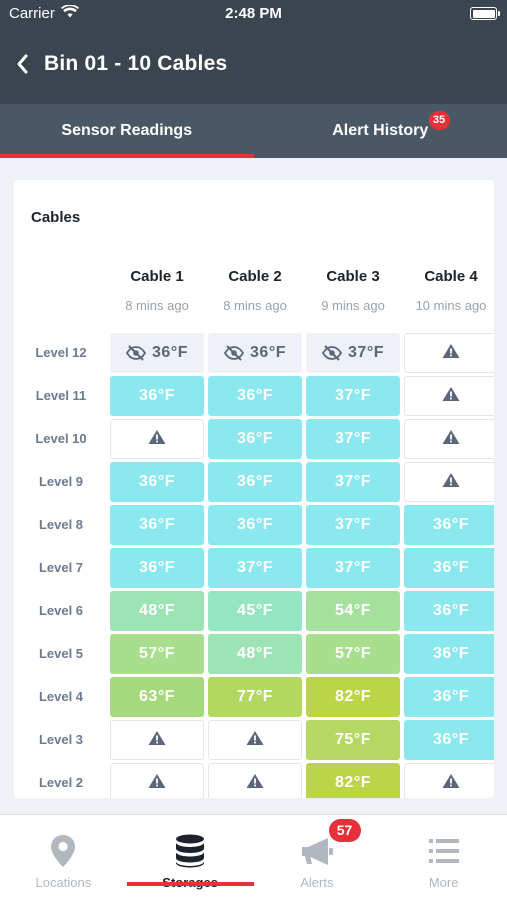 Image resolution: width=507 pixels, height=900 pixels. I want to click on nav-locations: Locations, so click(63, 857).